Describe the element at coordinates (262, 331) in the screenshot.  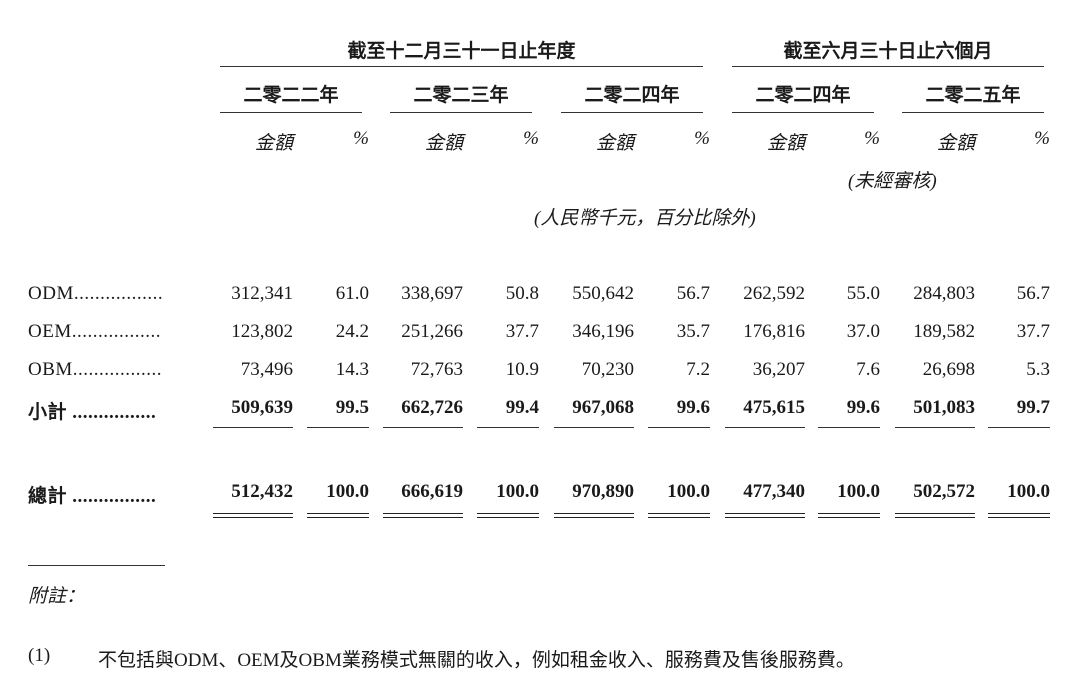
I see `amount-cell: 123,802` at that location.